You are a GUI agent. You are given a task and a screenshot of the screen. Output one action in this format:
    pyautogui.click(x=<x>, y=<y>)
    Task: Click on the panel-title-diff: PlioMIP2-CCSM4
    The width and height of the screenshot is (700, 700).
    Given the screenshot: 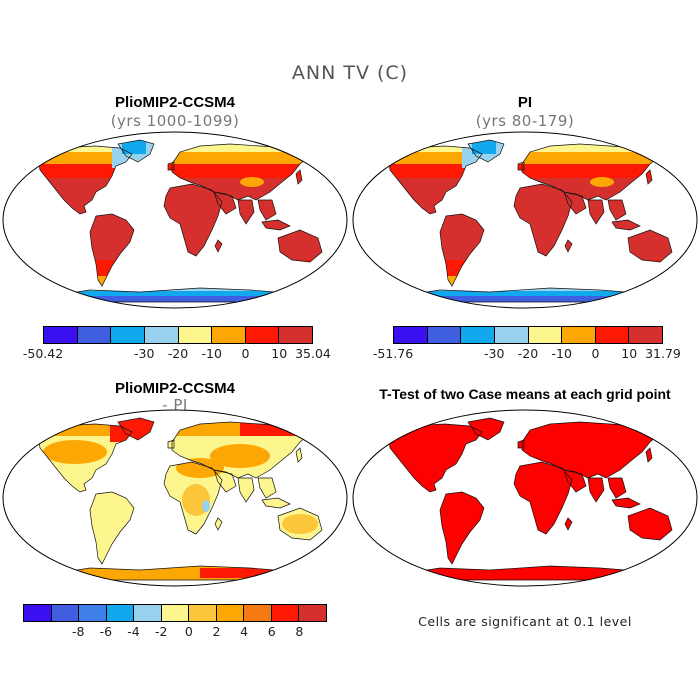 What is the action you would take?
    pyautogui.click(x=174, y=388)
    